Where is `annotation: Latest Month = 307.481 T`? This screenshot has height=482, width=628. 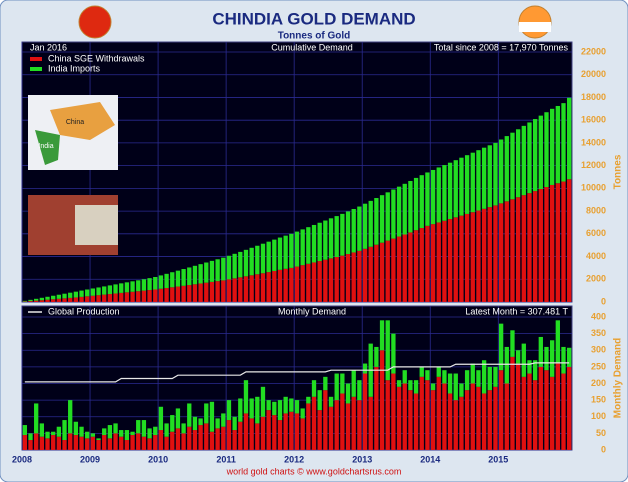
annotation: Latest Month = 307.481 T is located at coordinates (516, 311).